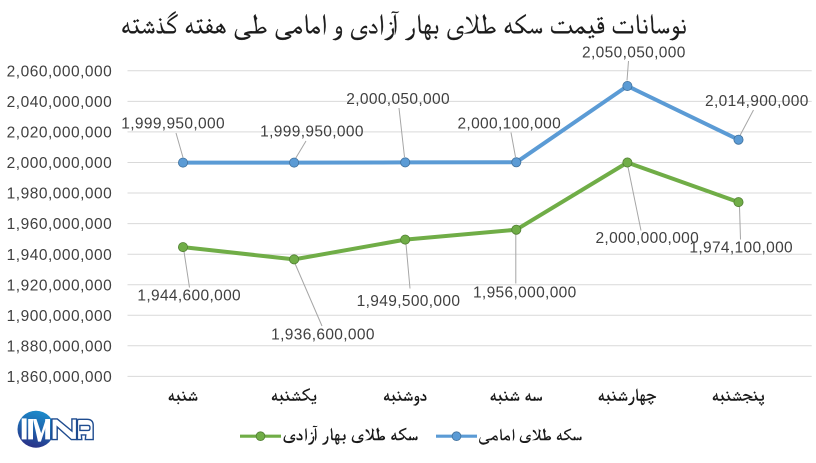  Describe the element at coordinates (398, 99) in the screenshot. I see `svg-text: 2,000,050,000` at that location.